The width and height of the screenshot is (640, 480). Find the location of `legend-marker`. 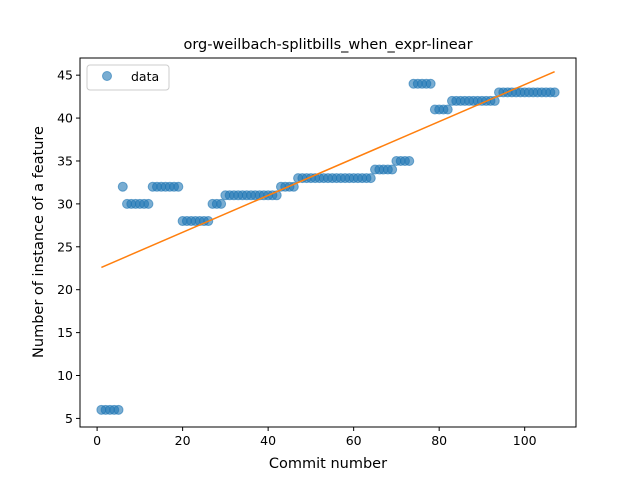

legend-marker is located at coordinates (107, 76).